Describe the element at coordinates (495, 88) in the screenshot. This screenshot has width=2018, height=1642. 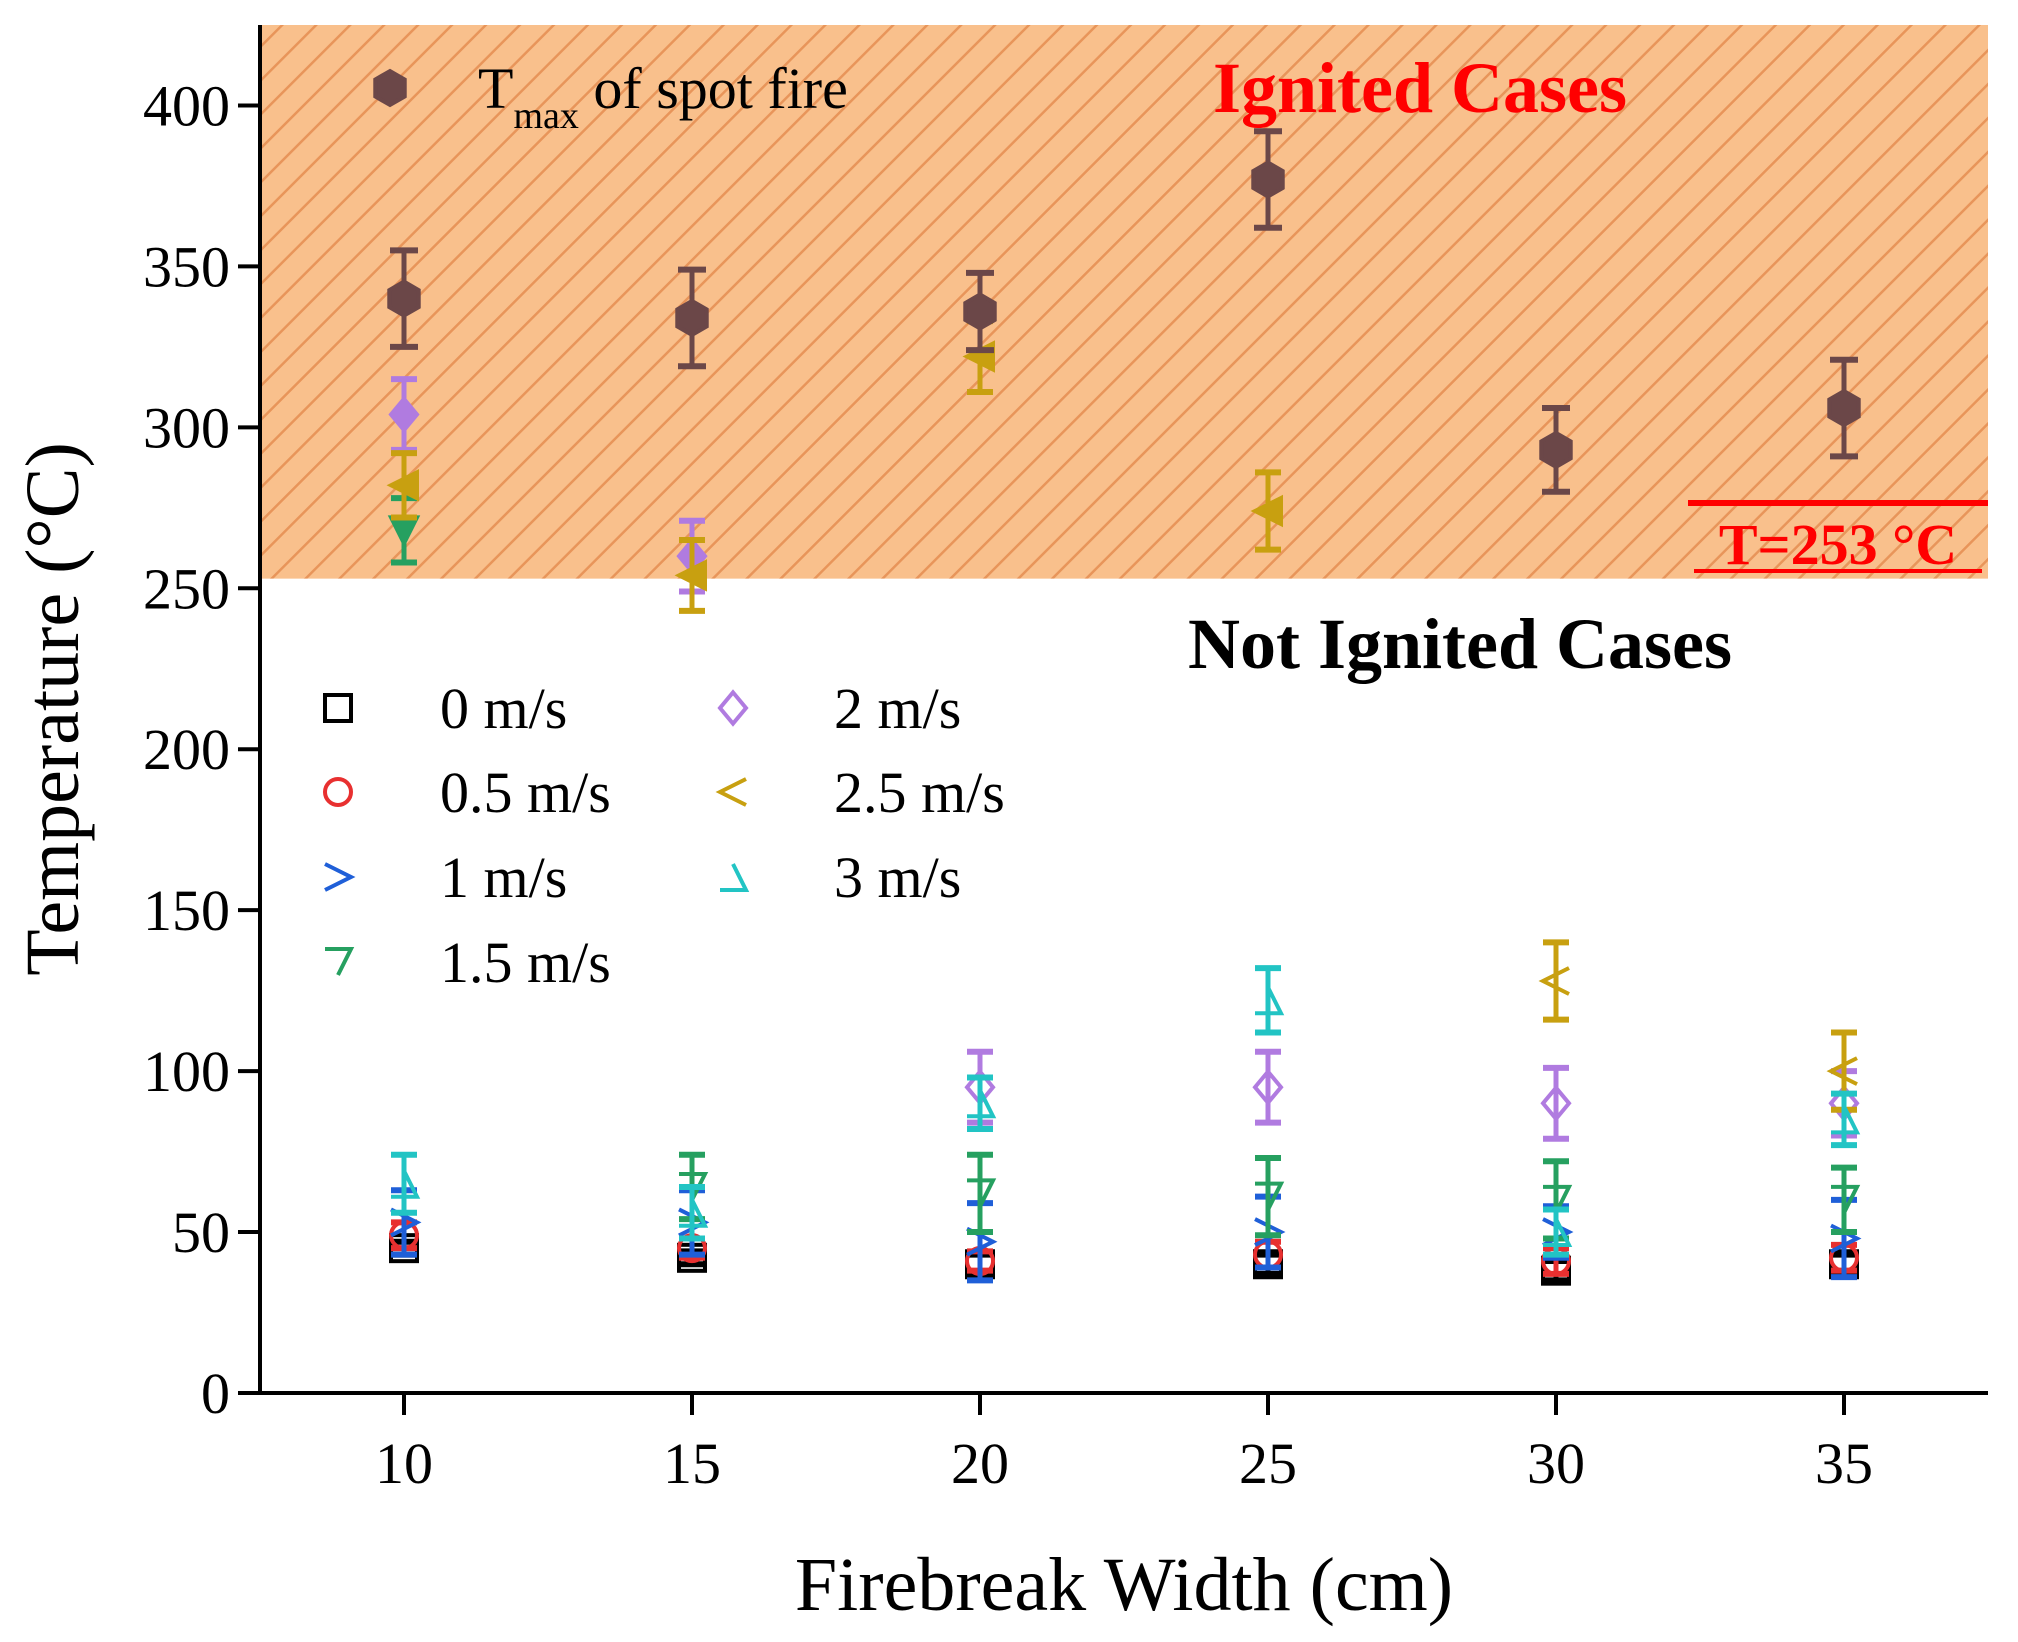
I see `legend-tmax-main: T` at that location.